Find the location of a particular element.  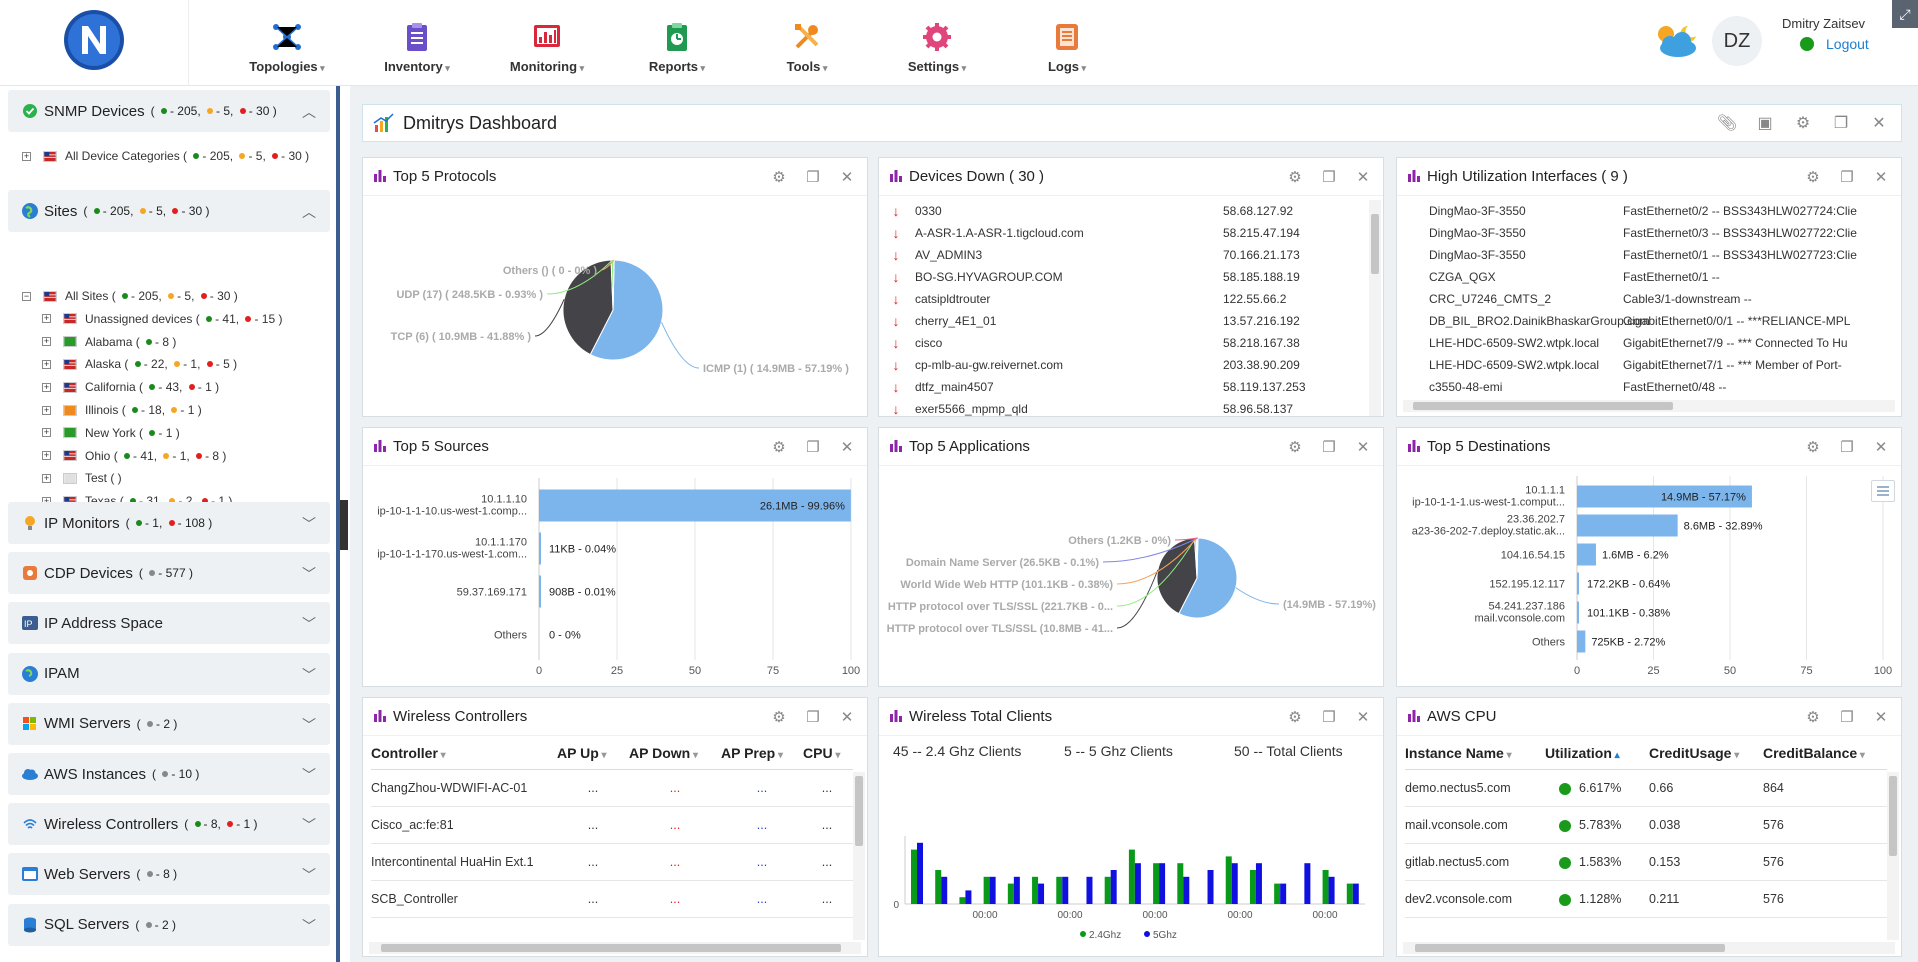

column-header: CreditBalance is located at coordinates (1823, 753).